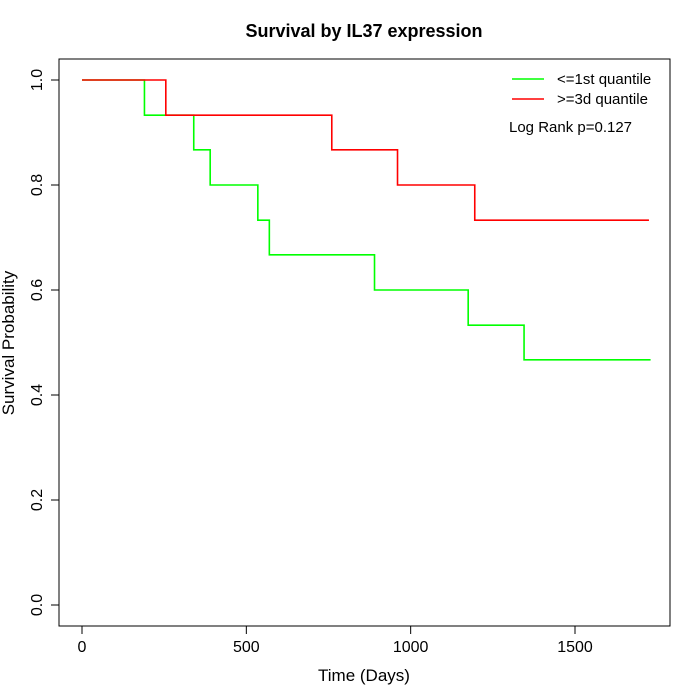 The width and height of the screenshot is (700, 700). I want to click on y-tick-label: 0.2, so click(37, 500).